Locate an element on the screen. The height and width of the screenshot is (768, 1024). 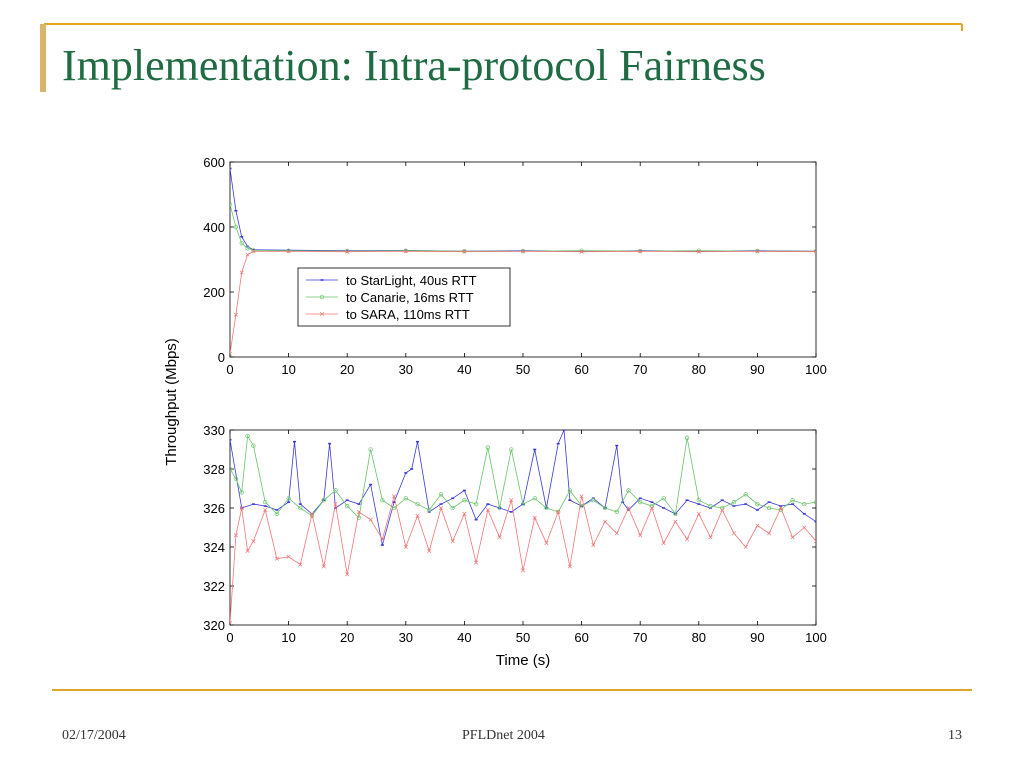
left-accent-bar is located at coordinates (43, 58).